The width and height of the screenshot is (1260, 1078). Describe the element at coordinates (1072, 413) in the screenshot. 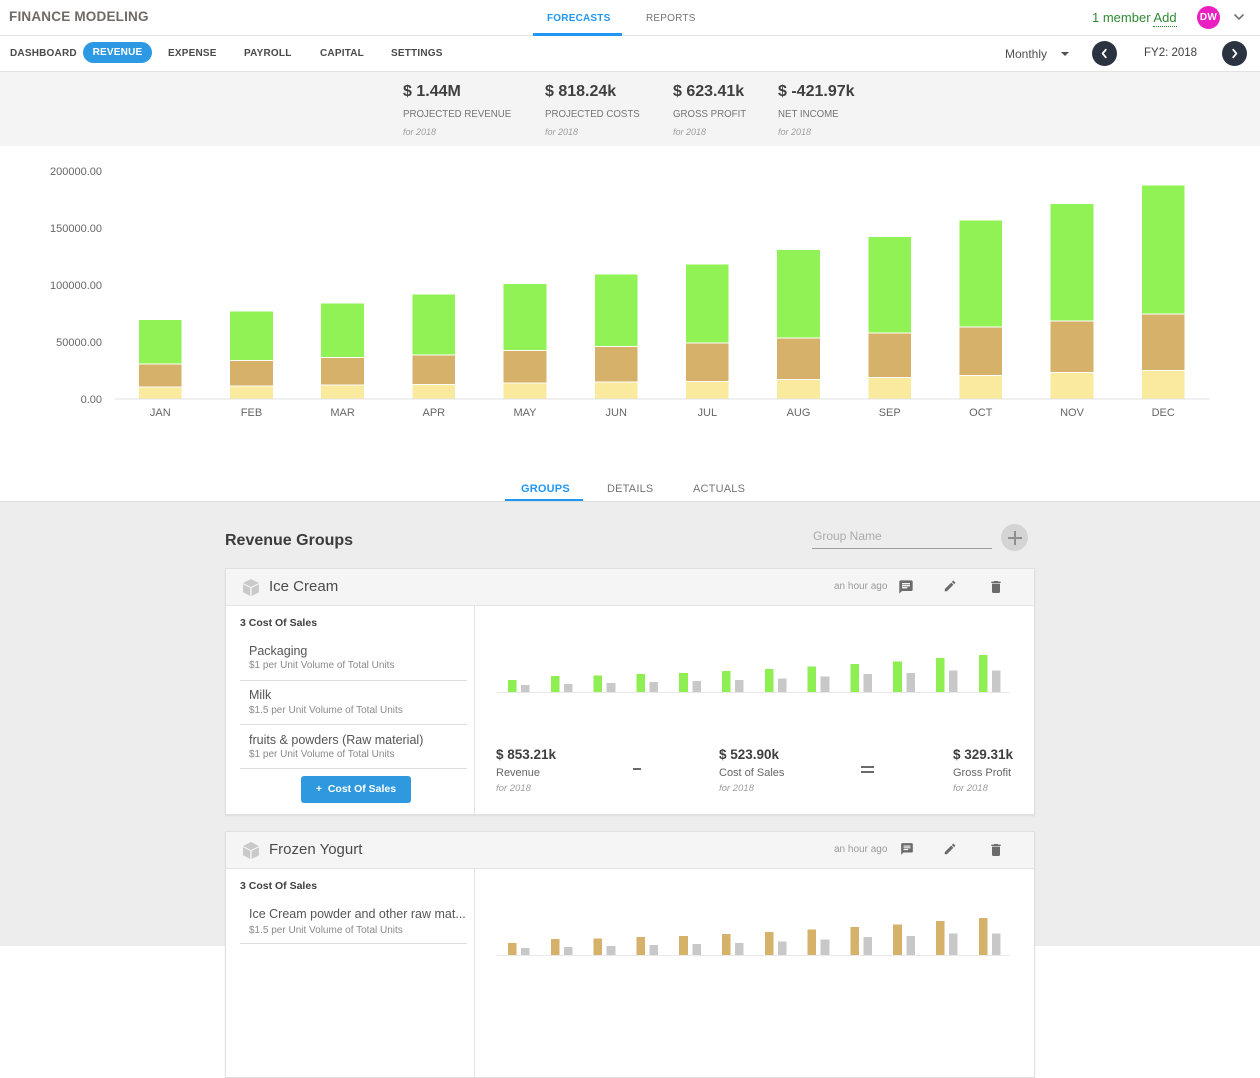

I see `svg-text: NOV` at that location.